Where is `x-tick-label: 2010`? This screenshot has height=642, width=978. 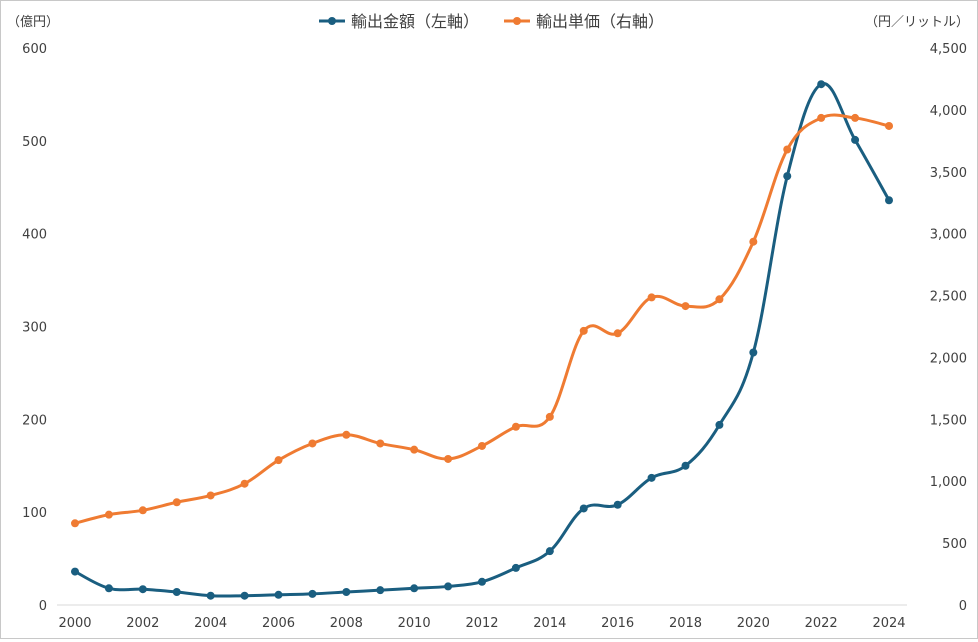 x-tick-label: 2010 is located at coordinates (414, 623).